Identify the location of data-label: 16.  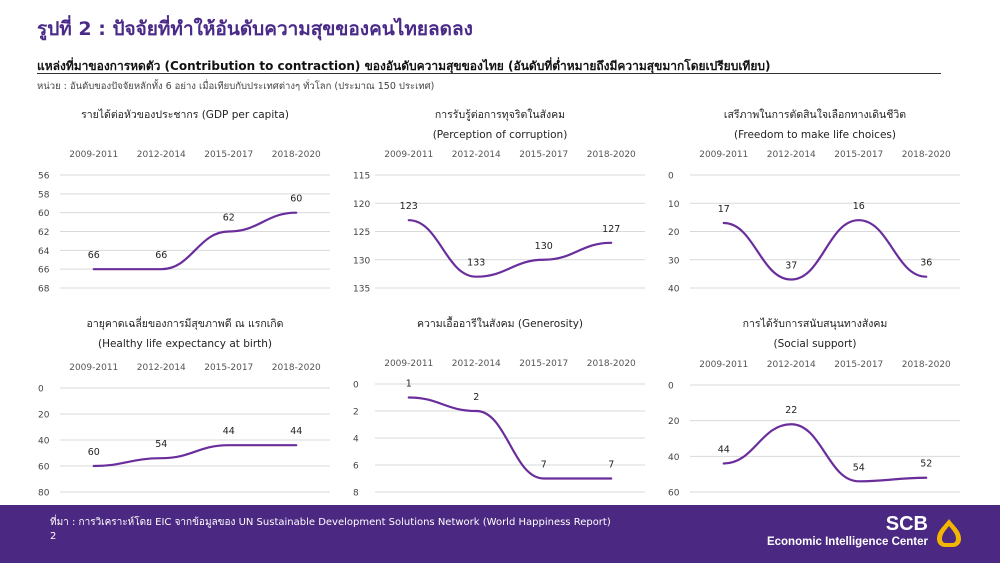
(859, 206).